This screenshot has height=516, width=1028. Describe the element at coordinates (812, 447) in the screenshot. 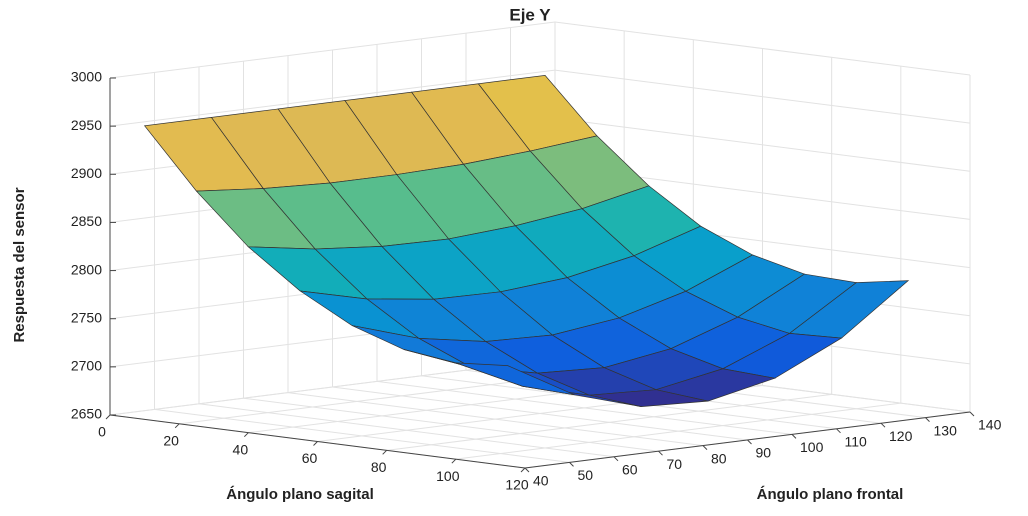

I see `y-tick-label: 100` at that location.